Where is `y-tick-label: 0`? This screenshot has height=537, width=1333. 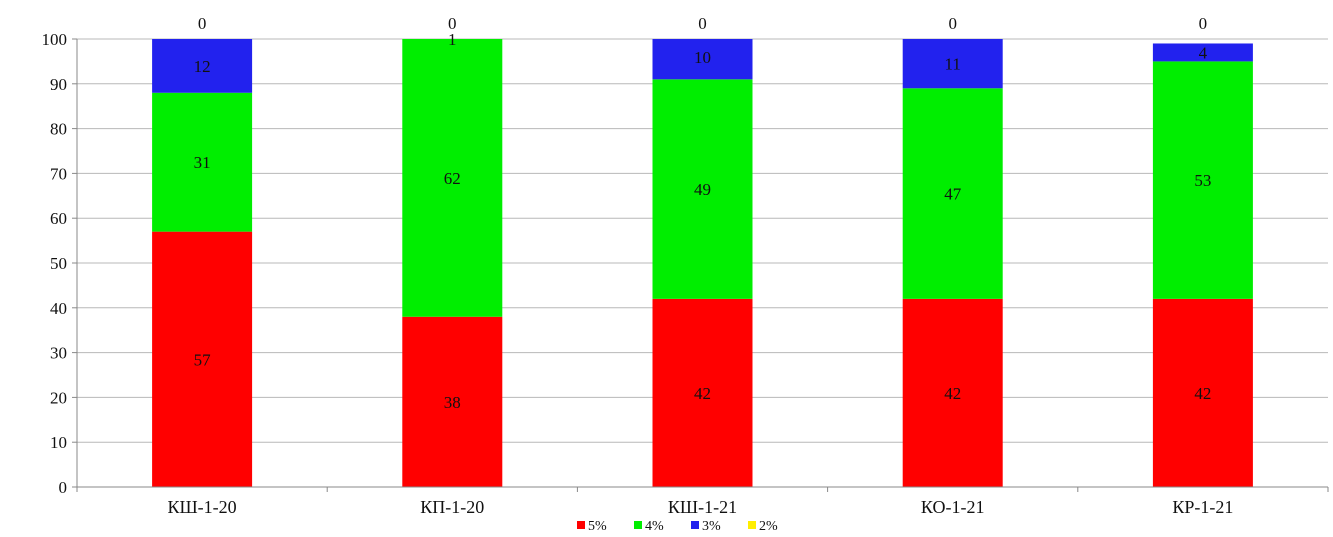 y-tick-label: 0 is located at coordinates (63, 487).